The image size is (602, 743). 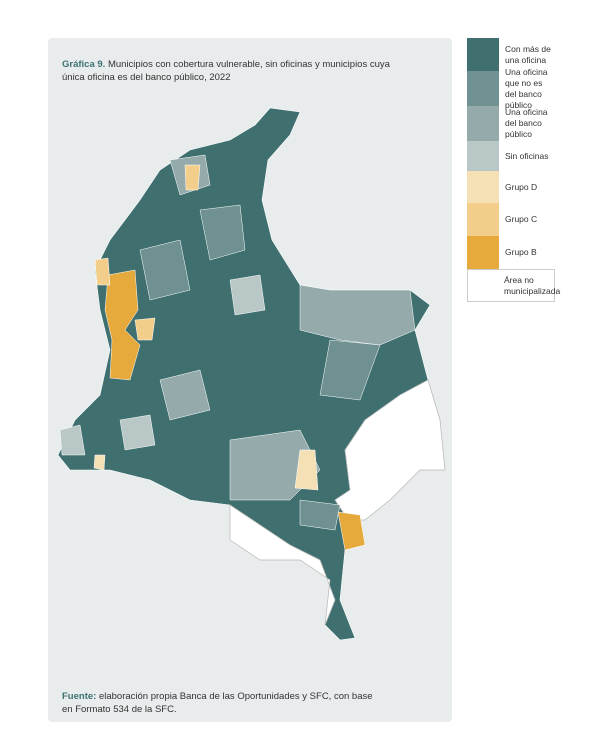 What do you see at coordinates (337, 502) in the screenshot?
I see `non-municipalized-area` at bounding box center [337, 502].